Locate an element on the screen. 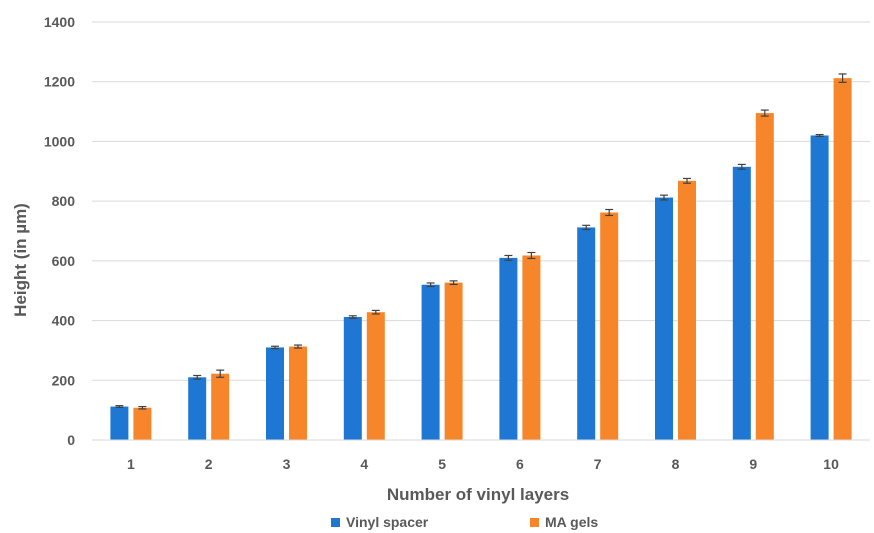 The image size is (874, 533). y-tick-800: 800 is located at coordinates (64, 201).